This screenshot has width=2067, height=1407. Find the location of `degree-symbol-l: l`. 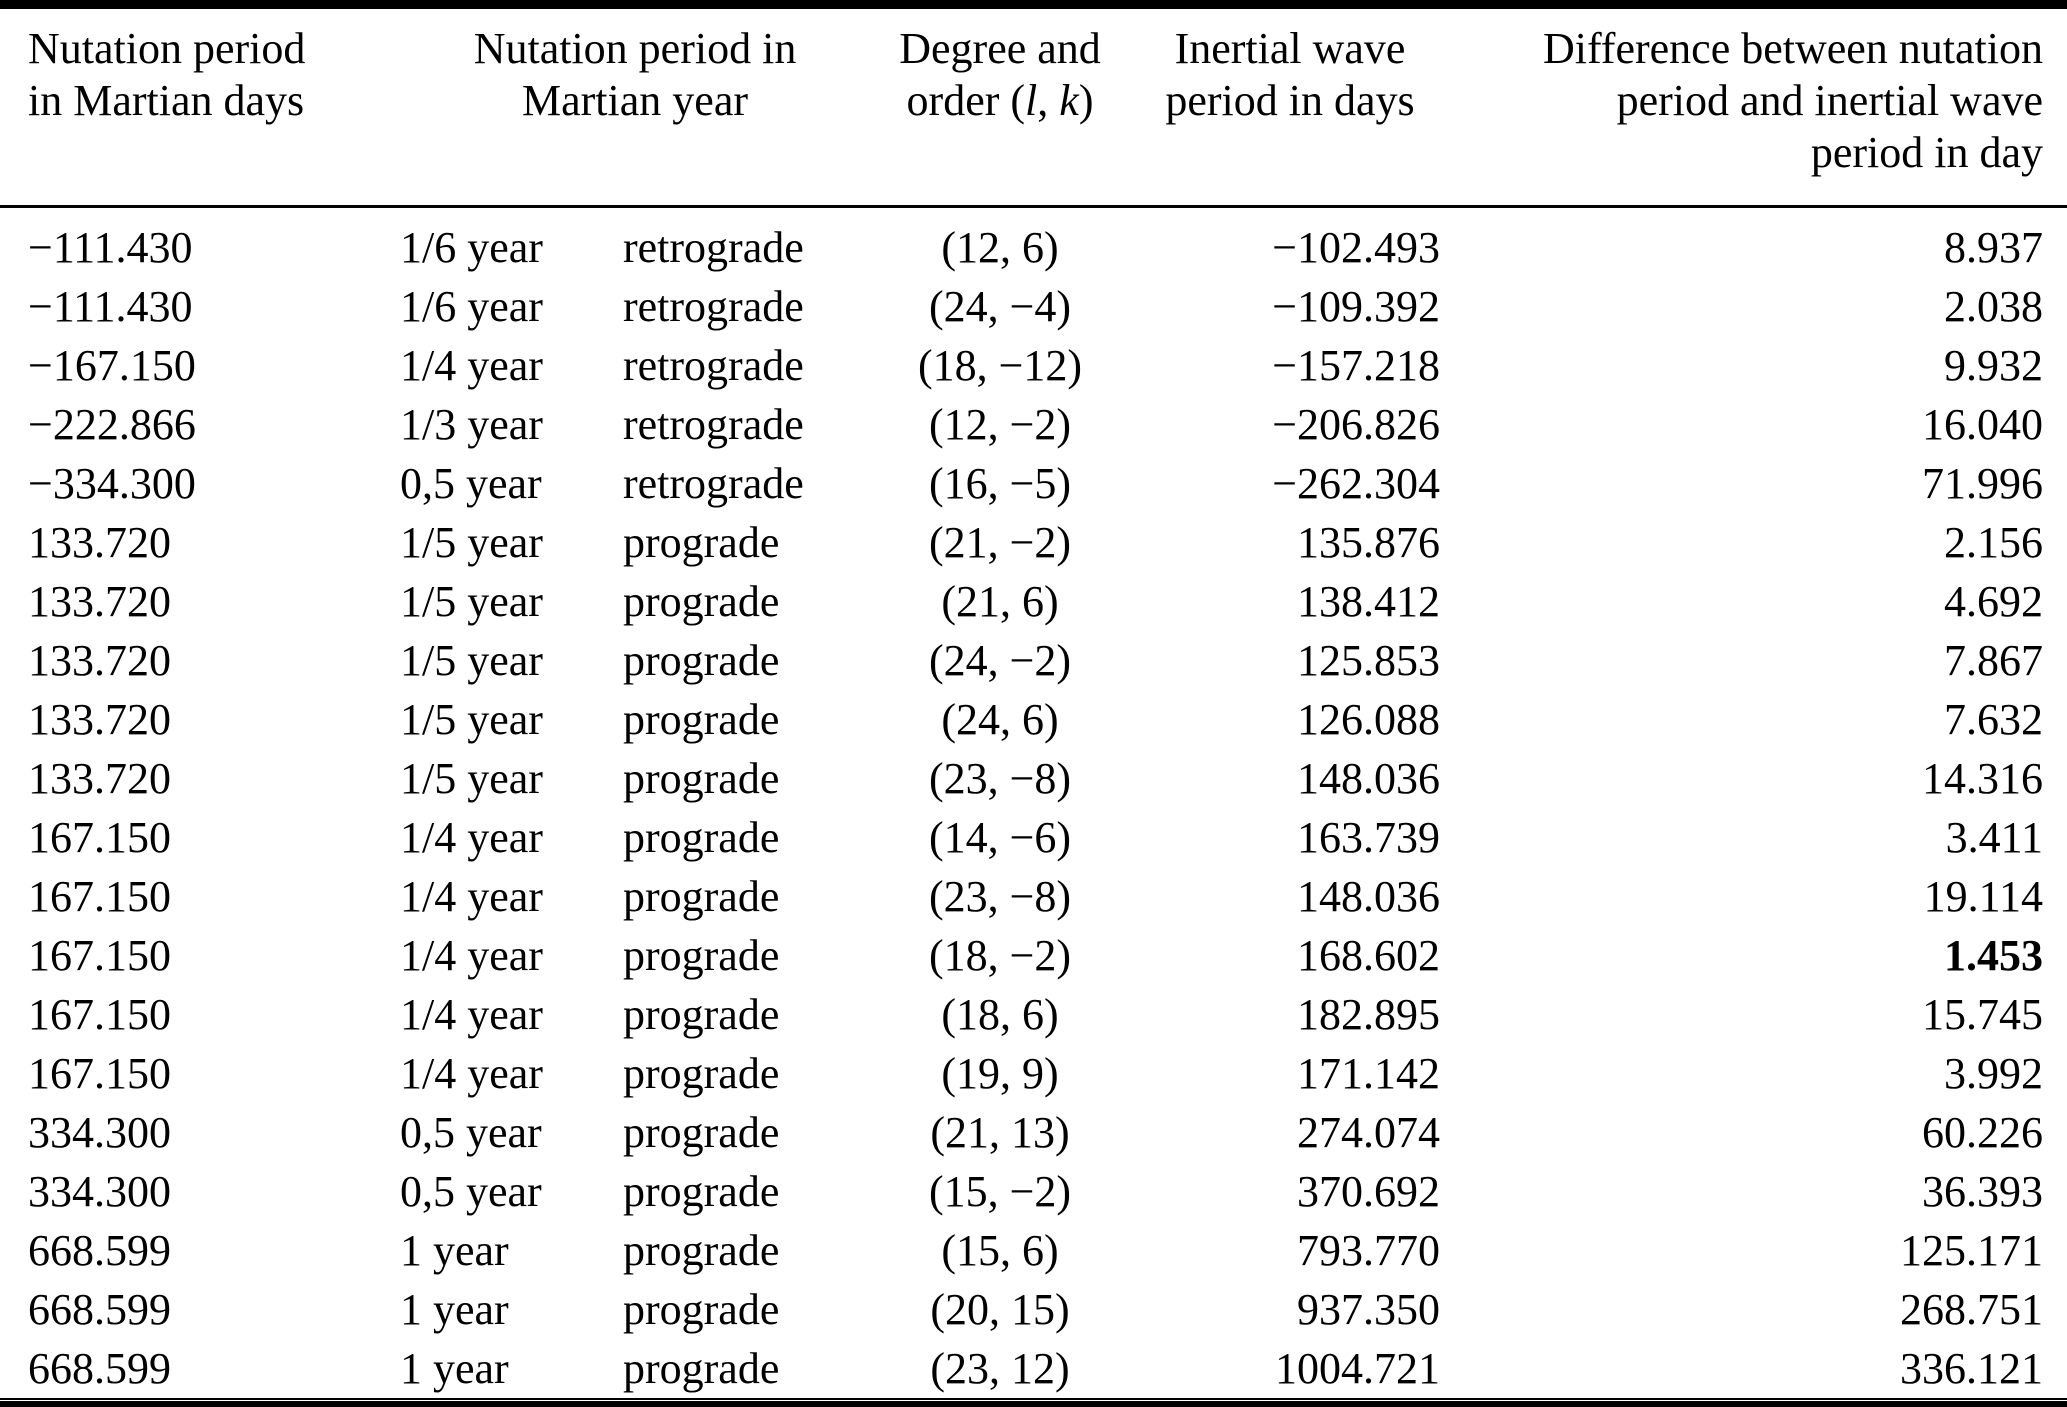

degree-symbol-l: l is located at coordinates (1031, 100).